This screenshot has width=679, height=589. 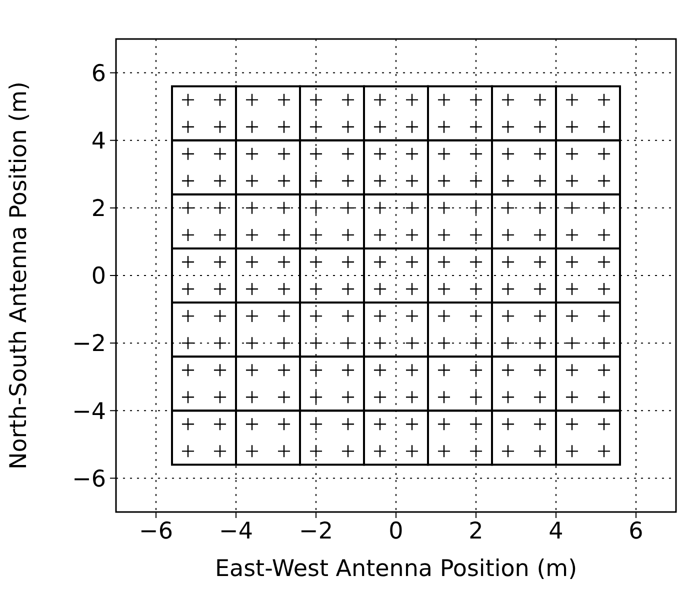 What do you see at coordinates (98, 209) in the screenshot?
I see `y-tick-label: 2` at bounding box center [98, 209].